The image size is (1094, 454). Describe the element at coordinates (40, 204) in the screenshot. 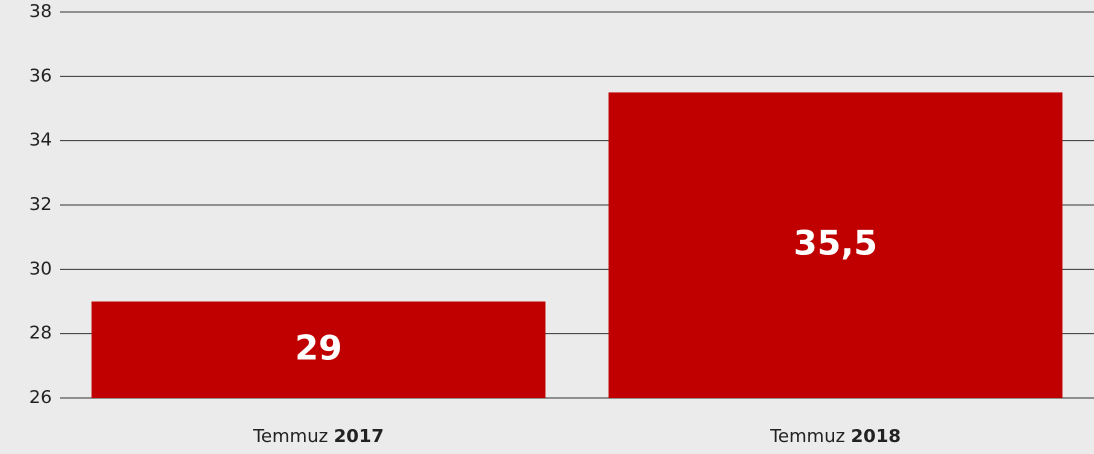

I see `y-tick-label: 32` at that location.